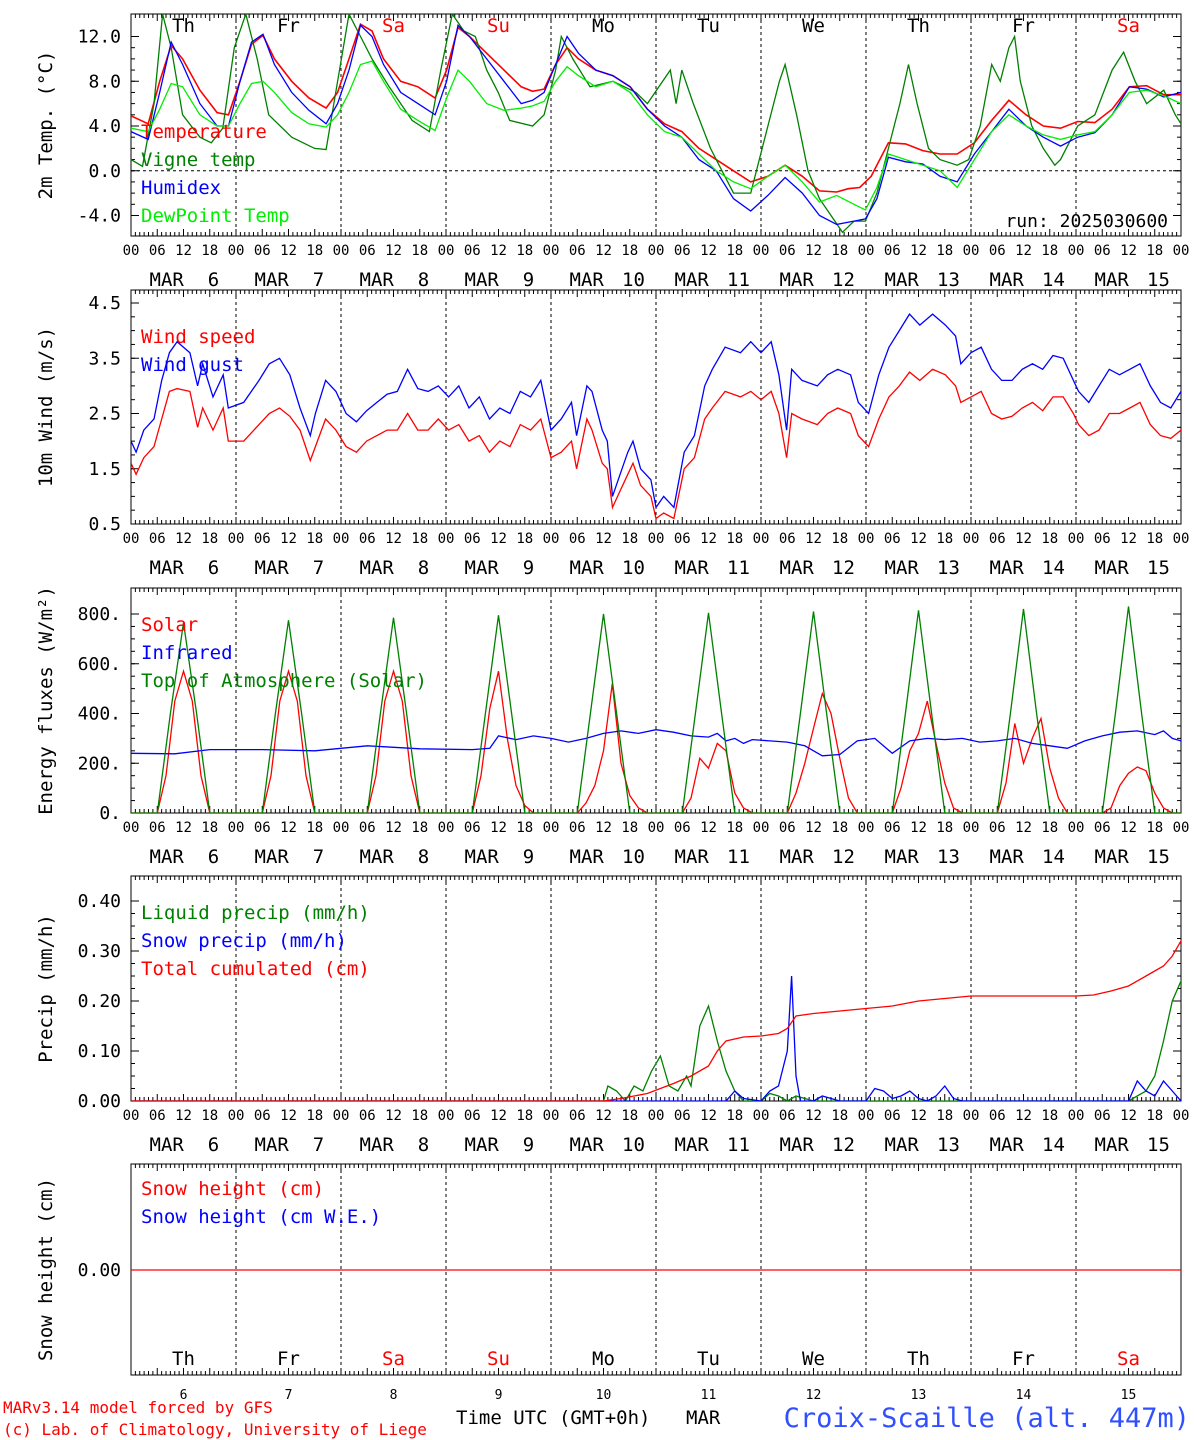 The image size is (1194, 1440). Describe the element at coordinates (498, 26) in the screenshot. I see `day-label: Su` at that location.